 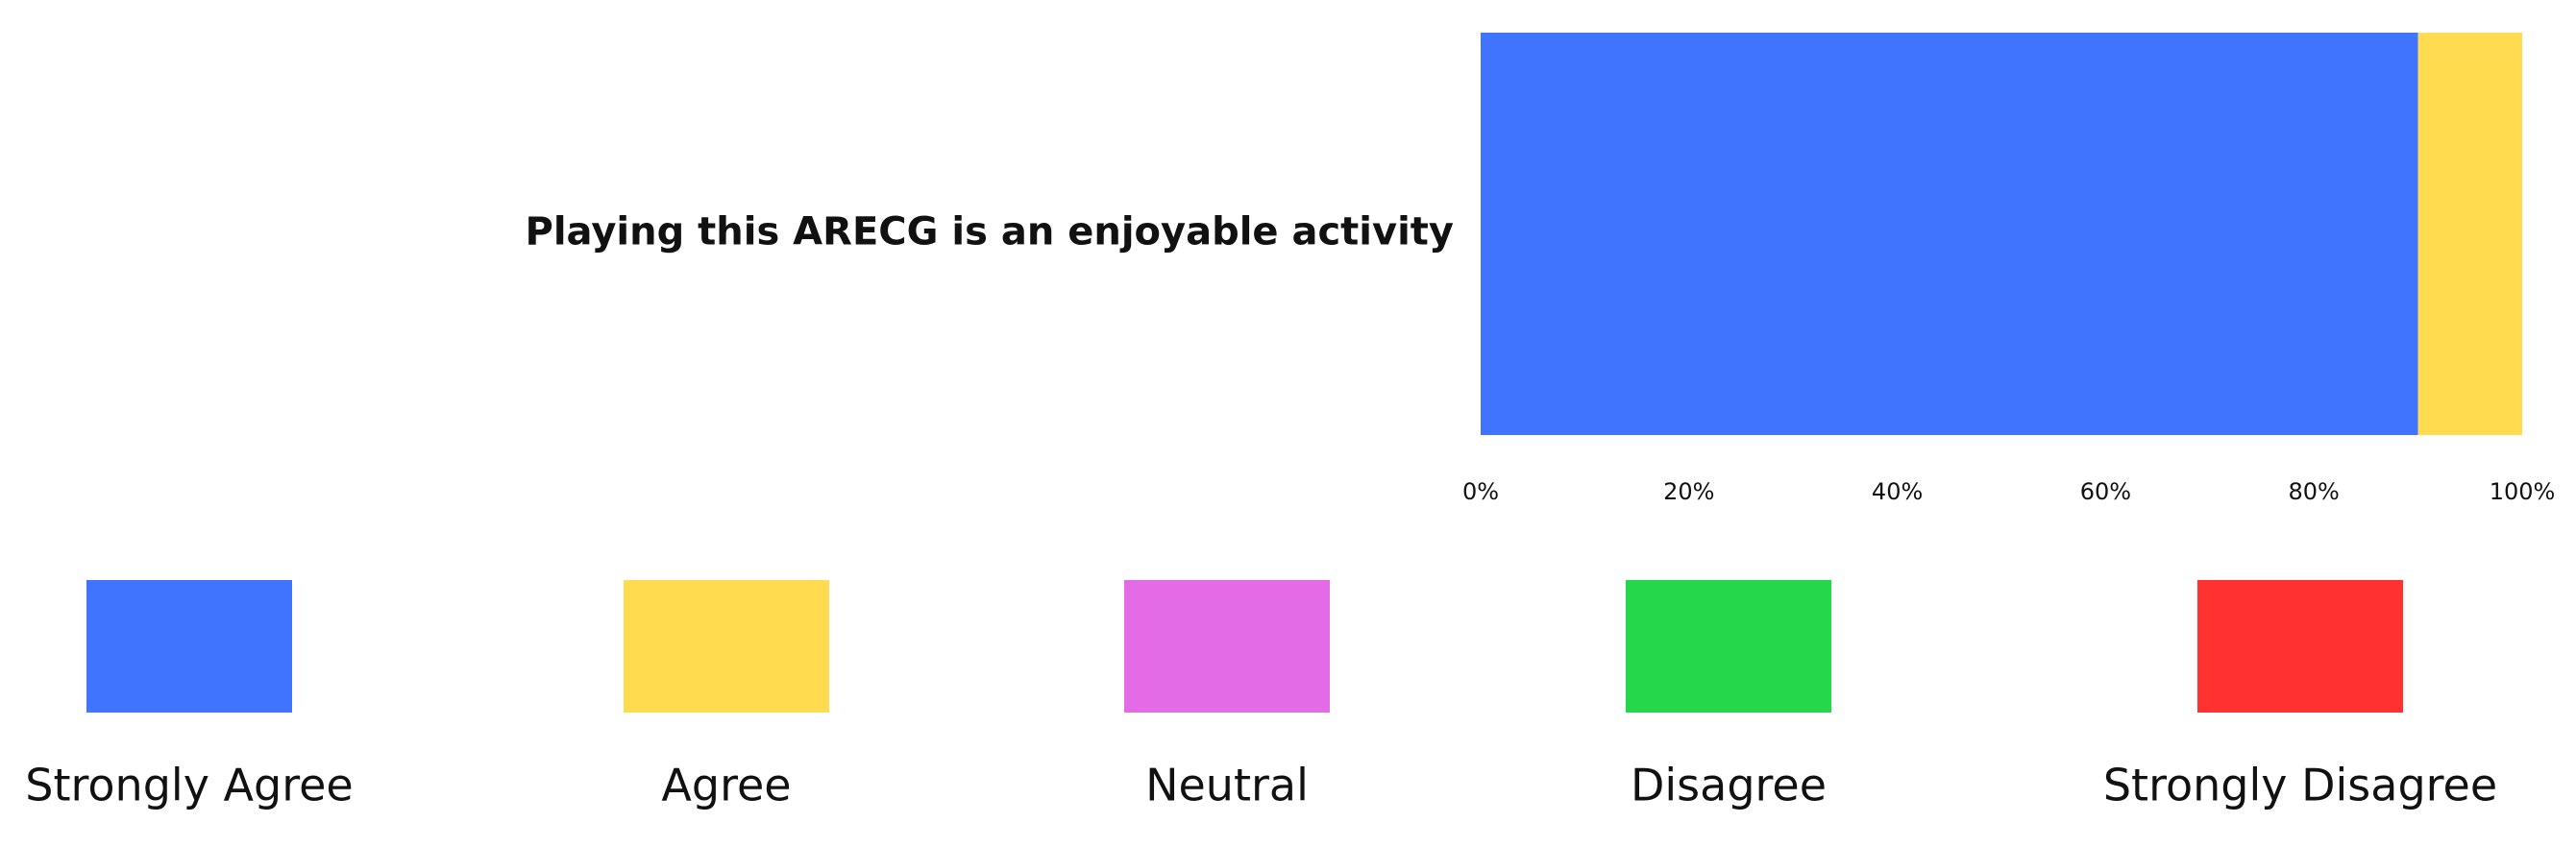 What do you see at coordinates (1897, 492) in the screenshot?
I see `x-tick-label: 40%` at bounding box center [1897, 492].